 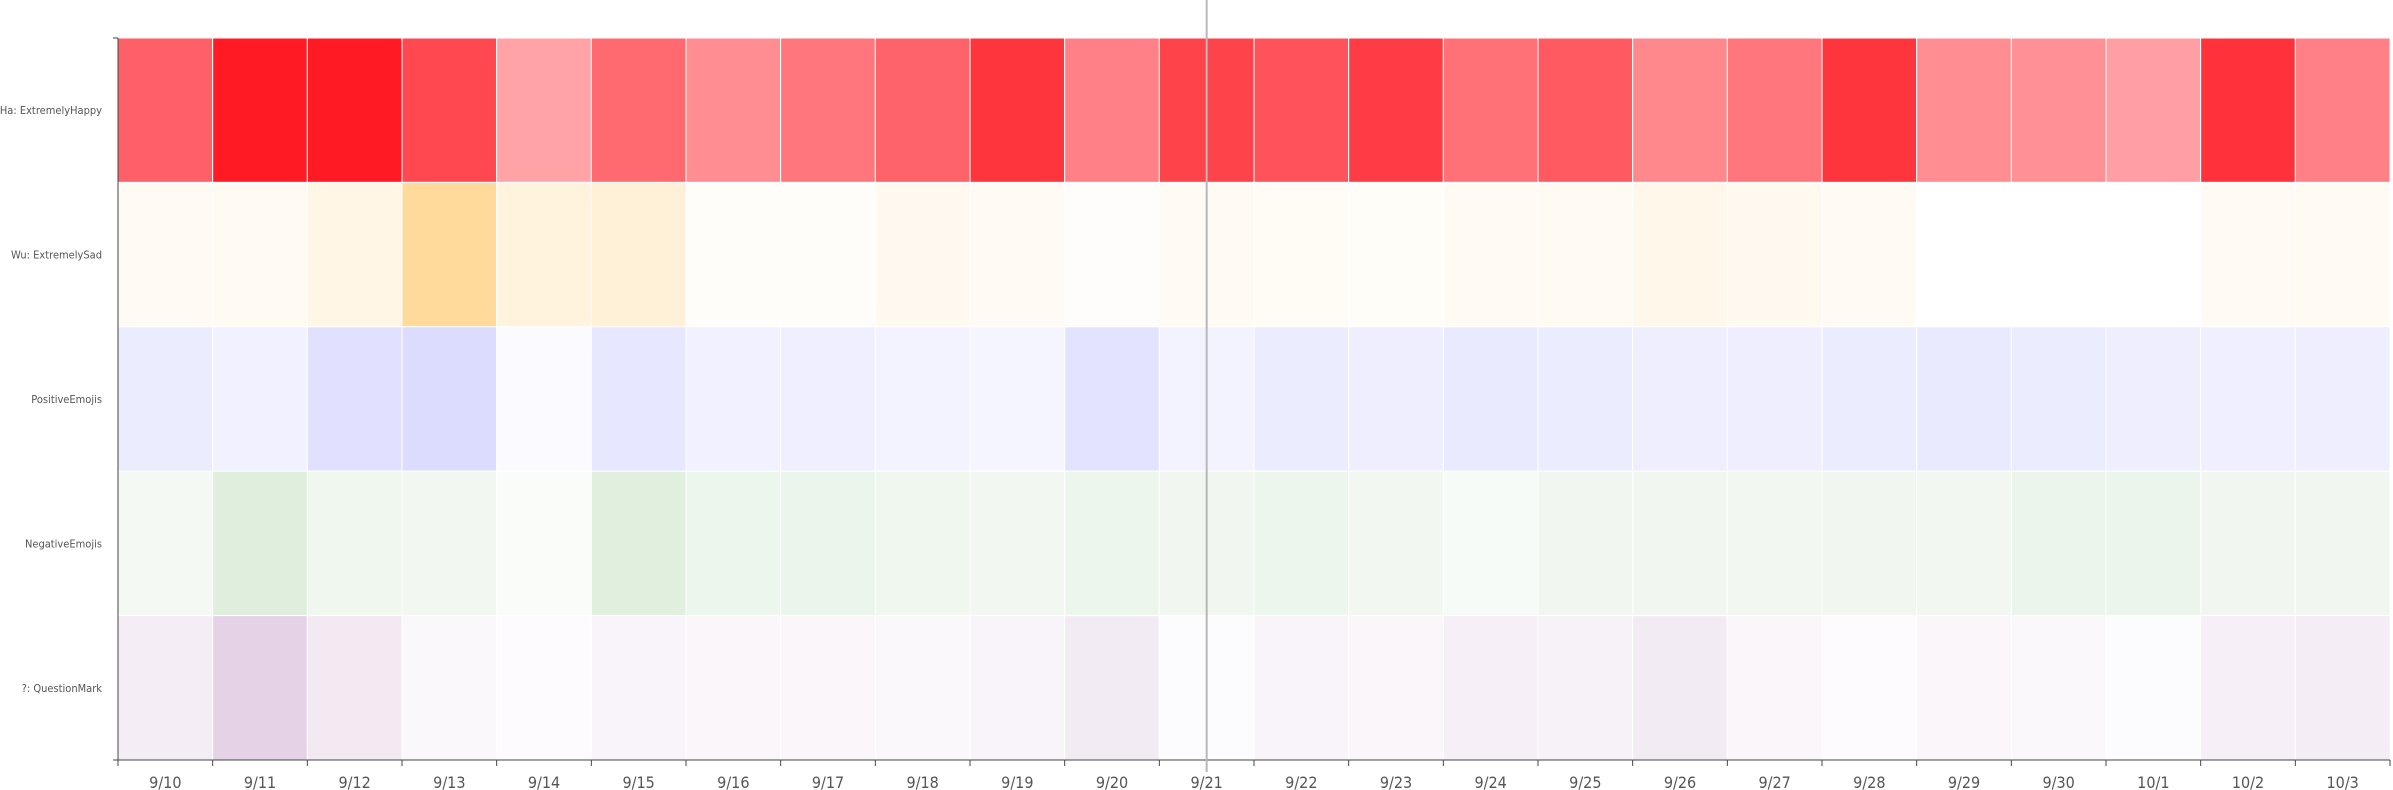 I want to click on row-label: Wu: ExtremelySad, so click(x=56, y=255).